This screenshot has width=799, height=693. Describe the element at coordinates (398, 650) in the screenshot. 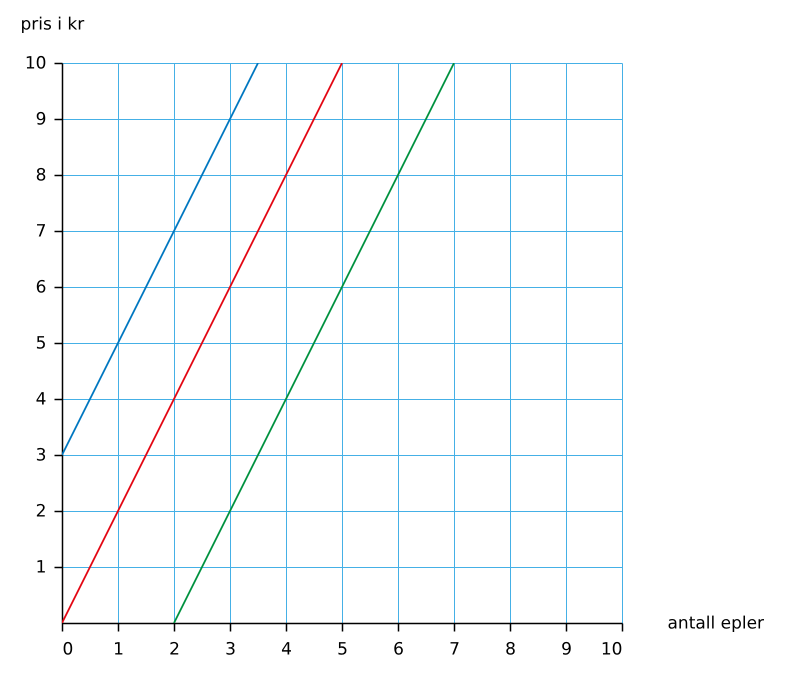

I see `x-tick-label: 6` at that location.